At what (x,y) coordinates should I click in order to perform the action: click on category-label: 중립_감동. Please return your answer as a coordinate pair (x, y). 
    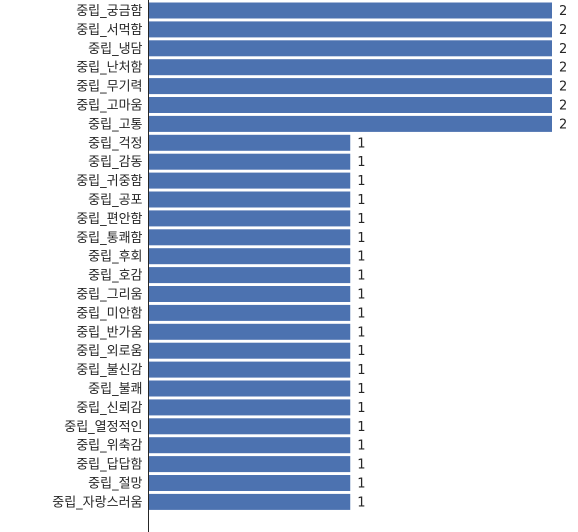
    Looking at the image, I should click on (115, 162).